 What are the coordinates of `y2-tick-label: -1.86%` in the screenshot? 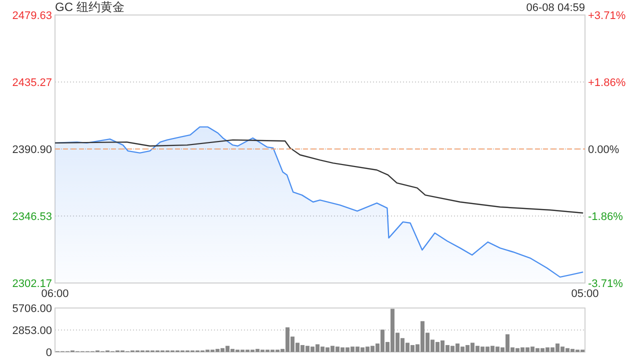 It's located at (606, 217).